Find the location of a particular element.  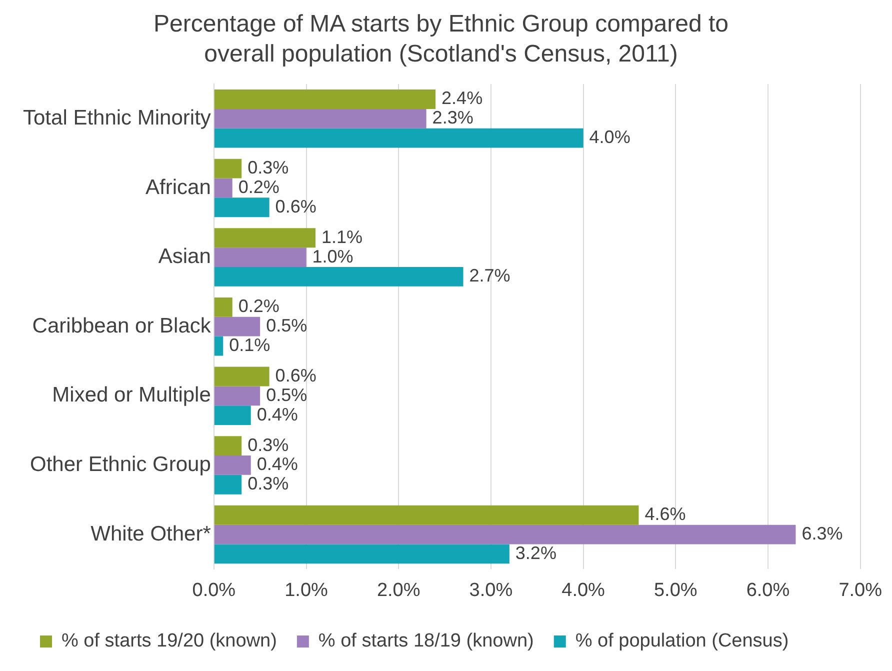

x-tick-label: 2.0% is located at coordinates (398, 590).